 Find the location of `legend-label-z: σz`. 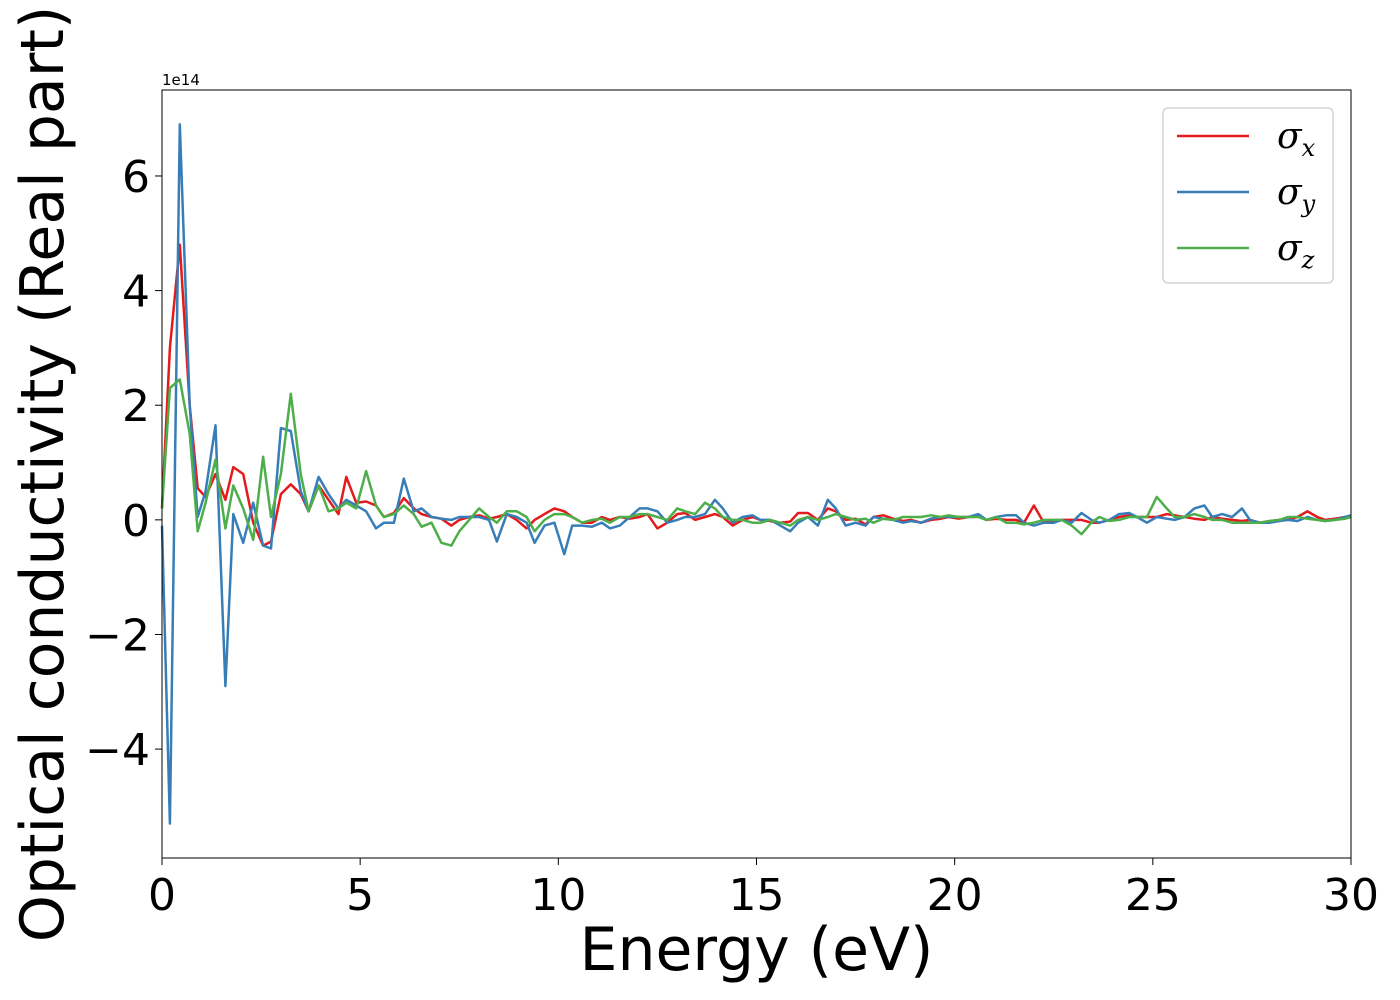

legend-label-z: σz is located at coordinates (1296, 251).